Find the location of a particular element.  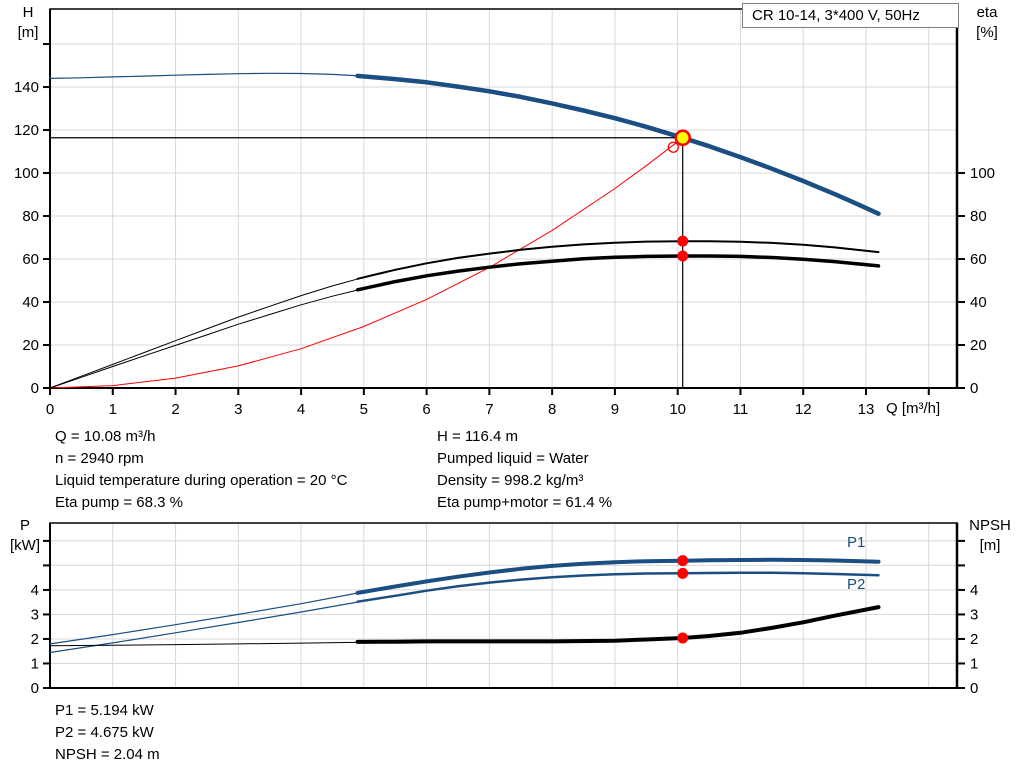

info-eta-pump-motor: Eta pump+motor = 61.4 % is located at coordinates (525, 502).